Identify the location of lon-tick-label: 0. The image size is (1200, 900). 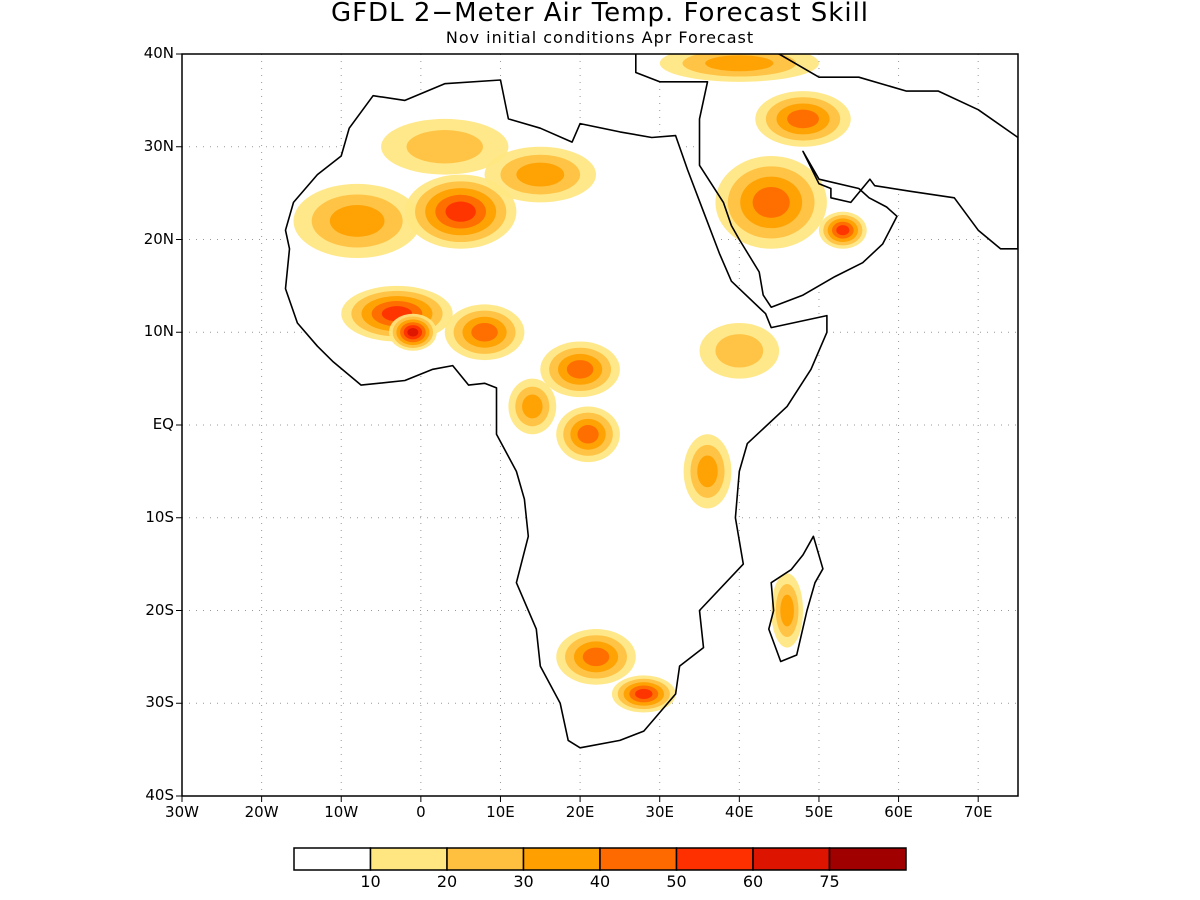
(421, 812).